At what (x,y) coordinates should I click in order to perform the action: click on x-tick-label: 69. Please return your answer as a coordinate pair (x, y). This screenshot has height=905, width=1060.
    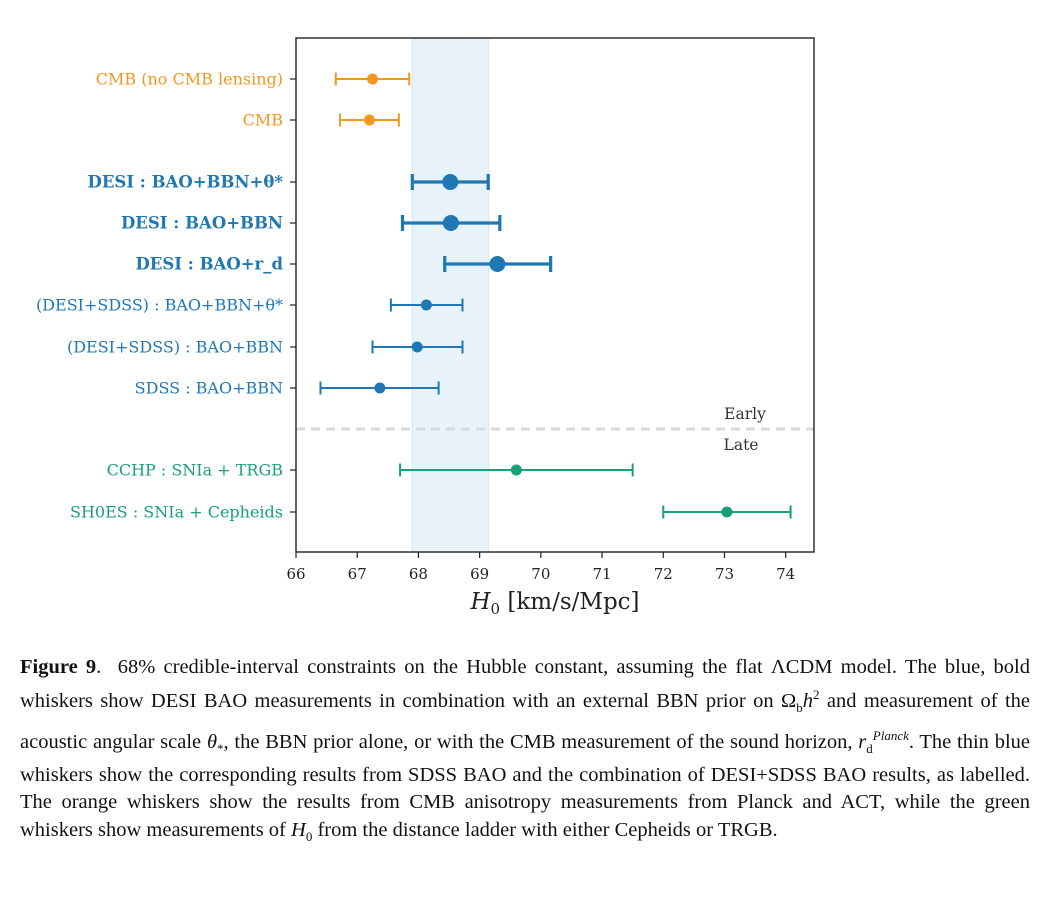
    Looking at the image, I should click on (479, 574).